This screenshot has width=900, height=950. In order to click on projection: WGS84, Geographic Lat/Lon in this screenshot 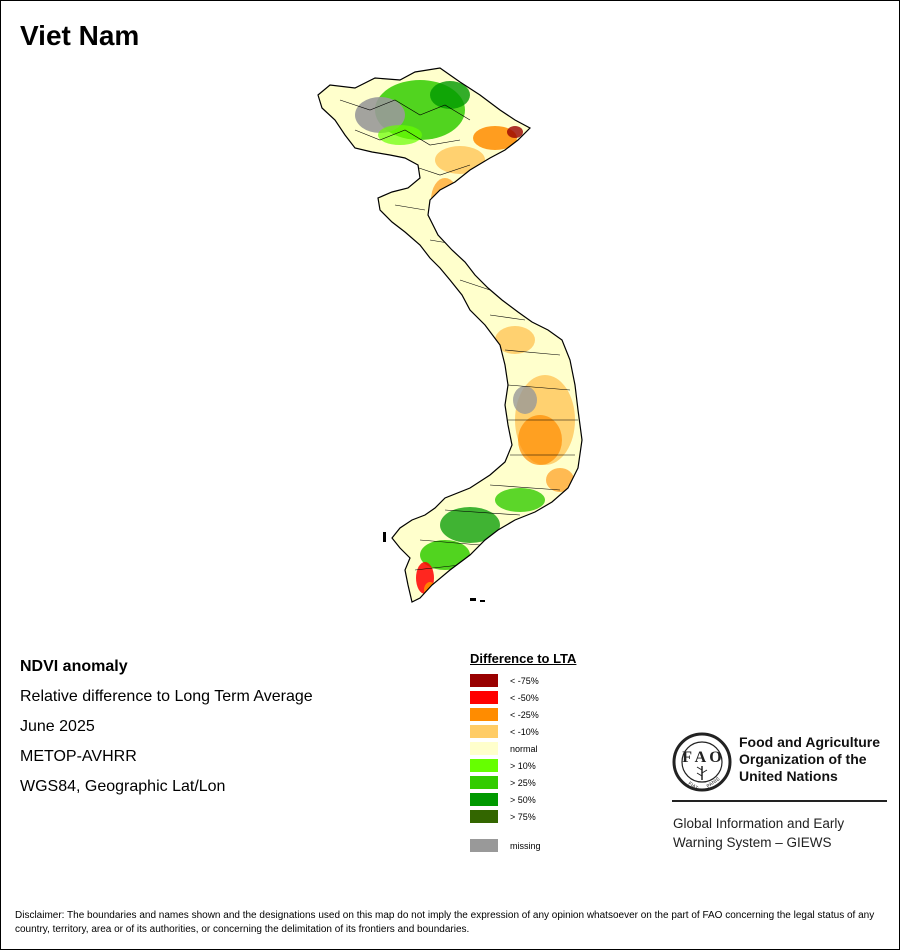, I will do `click(123, 786)`.